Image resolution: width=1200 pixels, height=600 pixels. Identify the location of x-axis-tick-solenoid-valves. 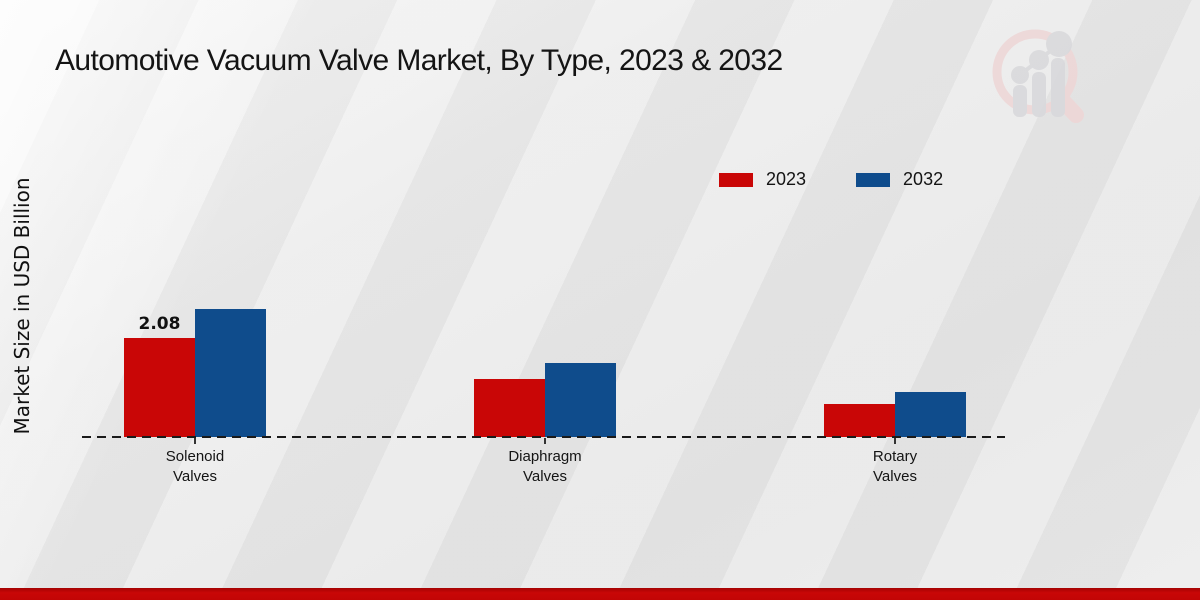
(195, 441).